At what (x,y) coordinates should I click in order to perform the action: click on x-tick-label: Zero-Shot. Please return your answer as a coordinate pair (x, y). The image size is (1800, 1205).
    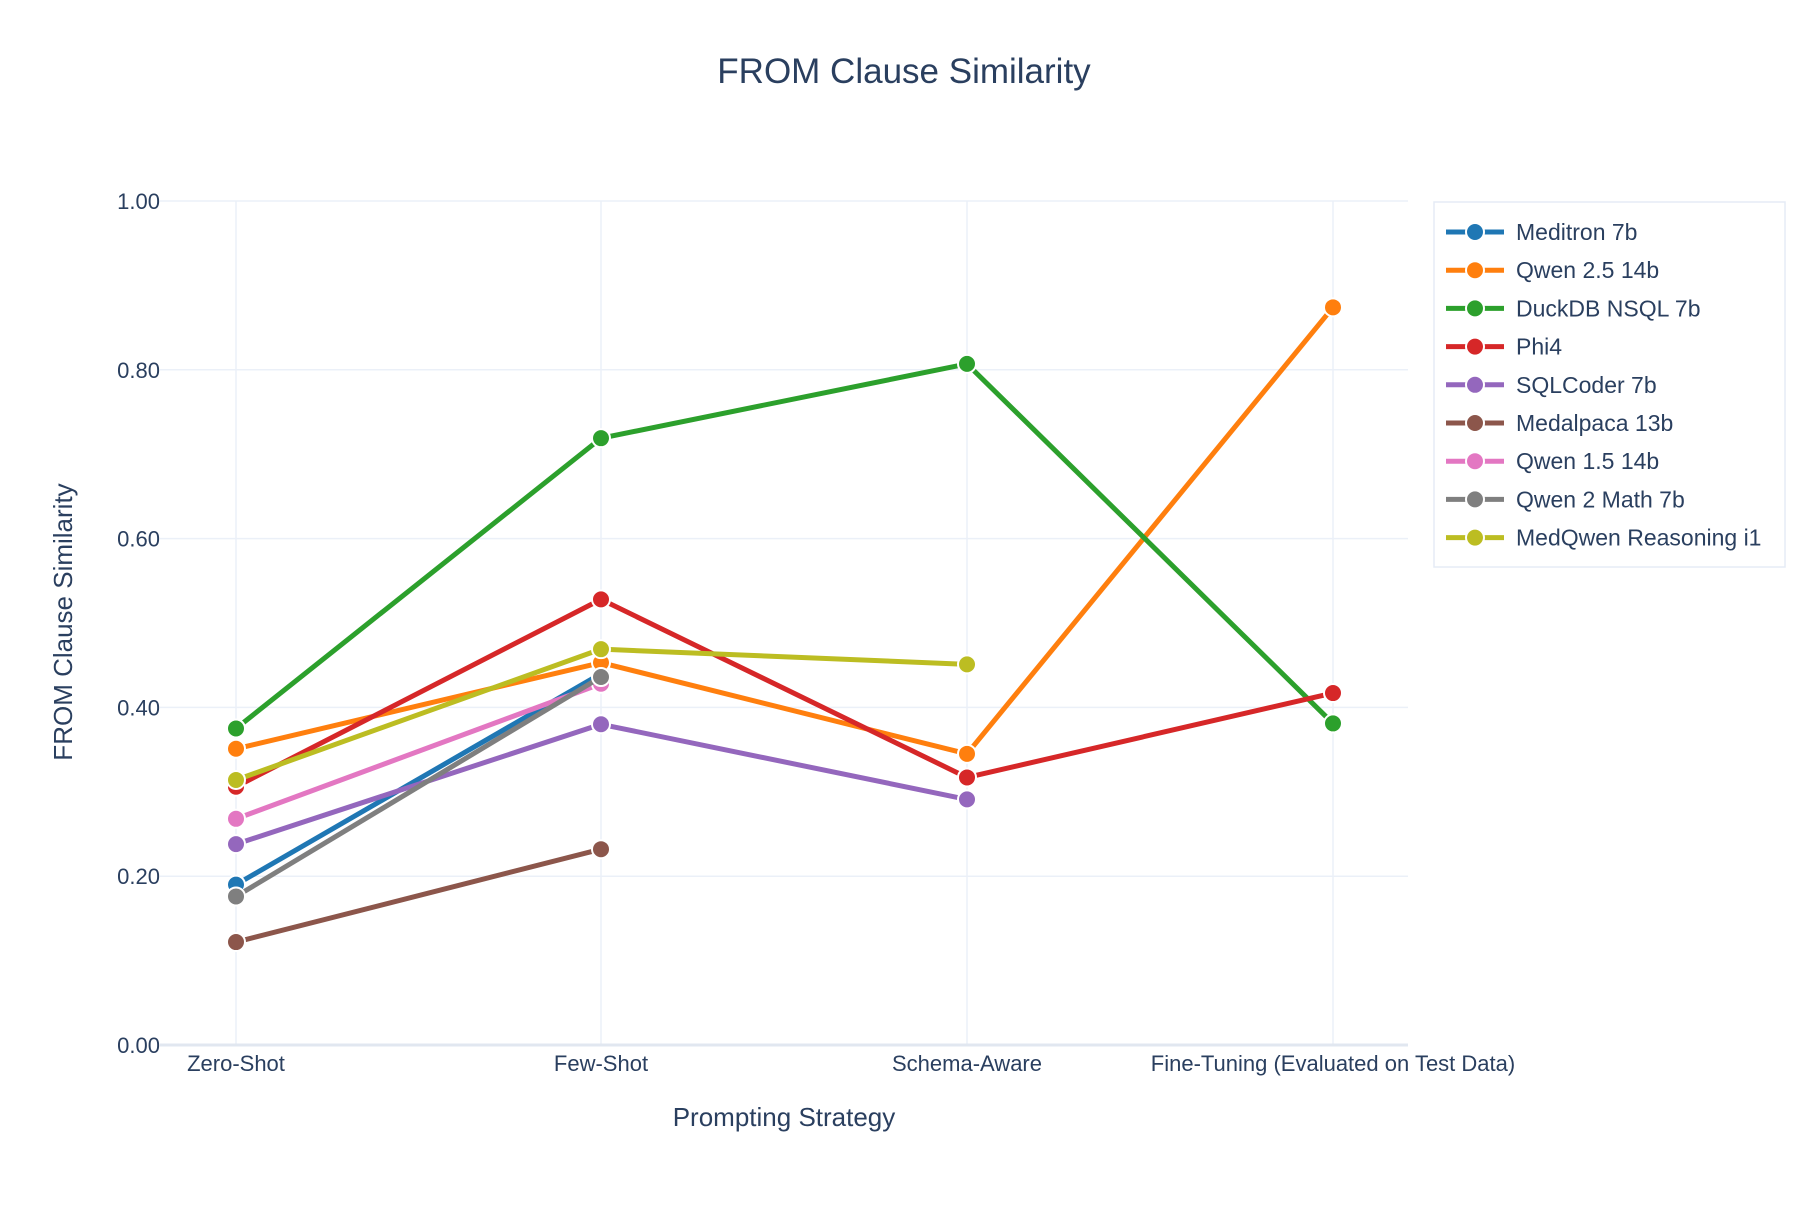
    Looking at the image, I should click on (236, 1063).